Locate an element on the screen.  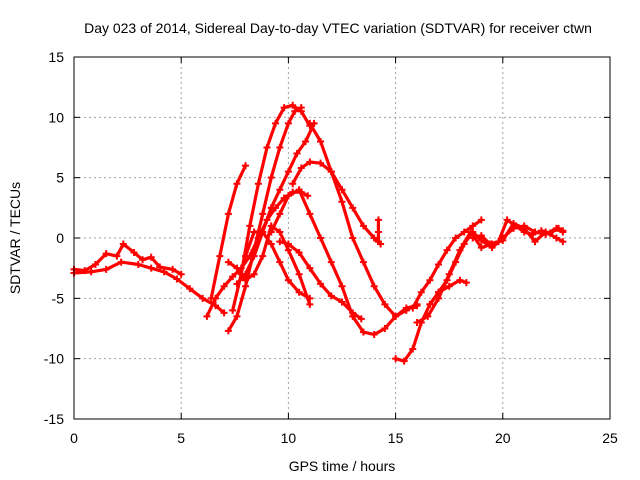
y-tick-label: 5 is located at coordinates (60, 178).